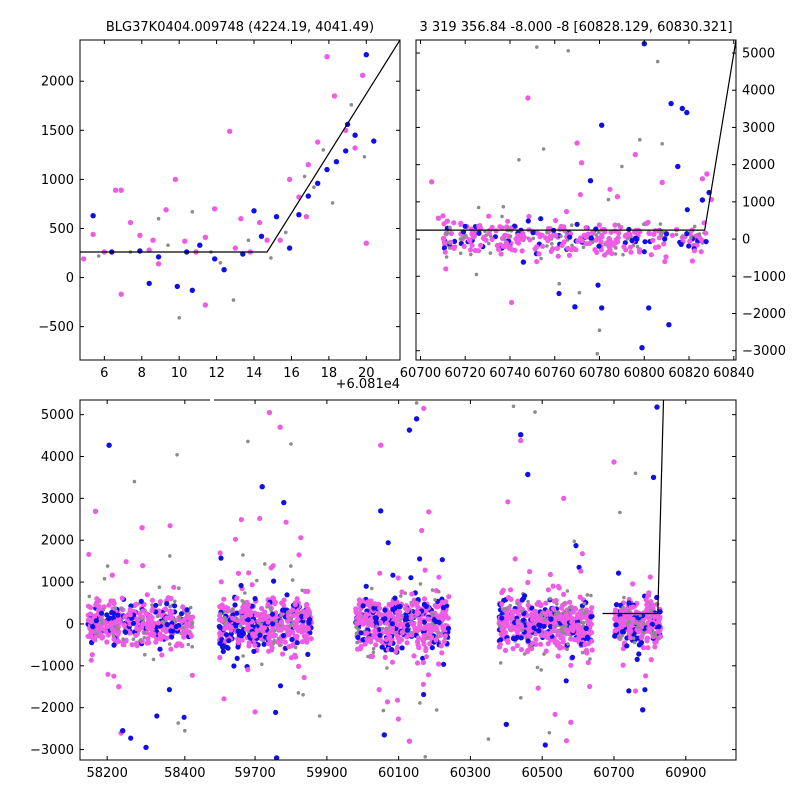  I want to click on y-tick-label: 4000, so click(57, 457).